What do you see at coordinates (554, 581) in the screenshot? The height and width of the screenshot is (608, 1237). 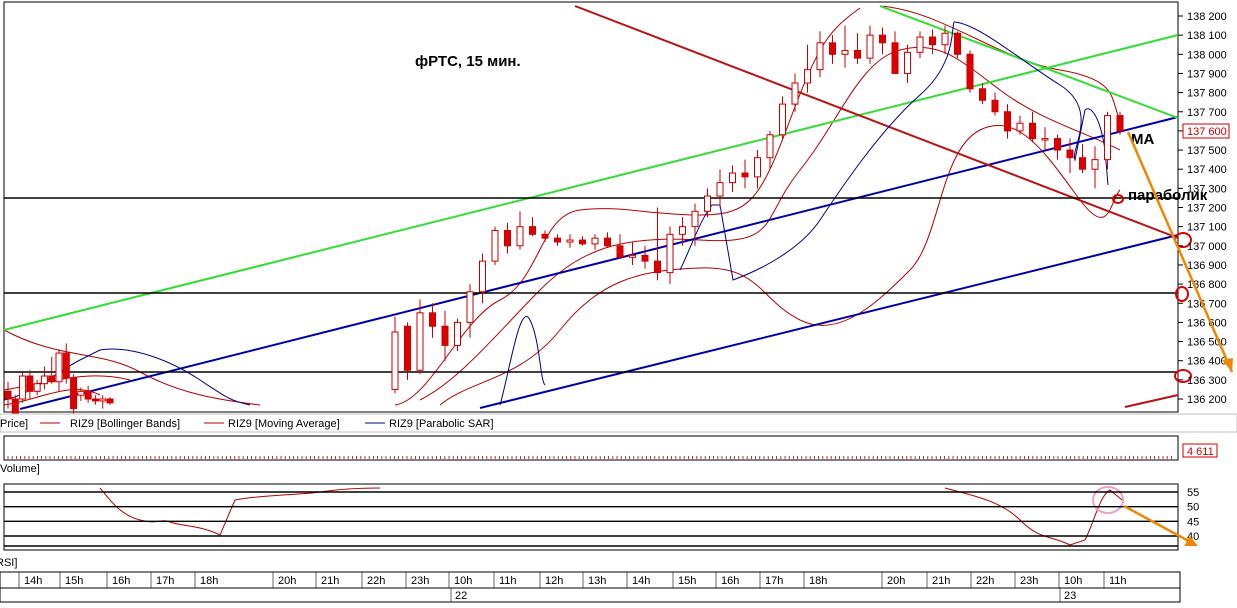 I see `time-tick-label: 12h` at bounding box center [554, 581].